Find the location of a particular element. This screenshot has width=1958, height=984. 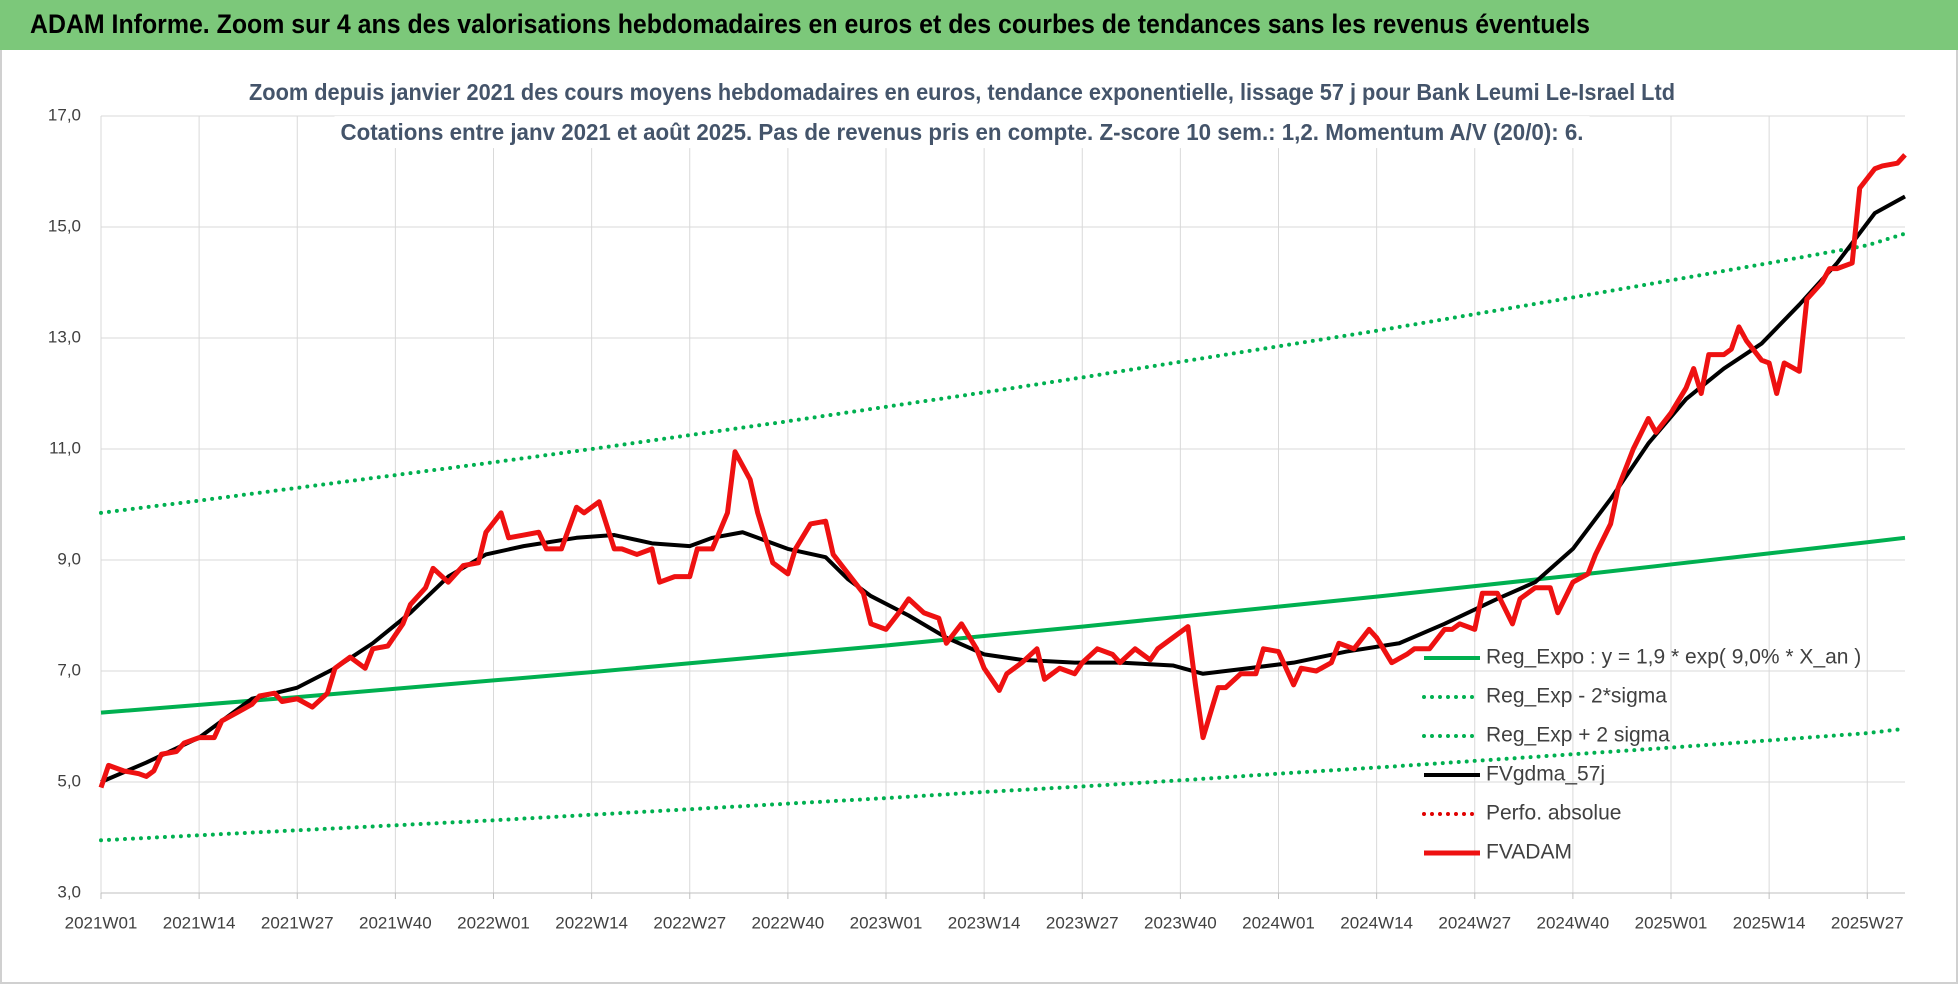

y-tick-label: 9,0 is located at coordinates (69, 558).